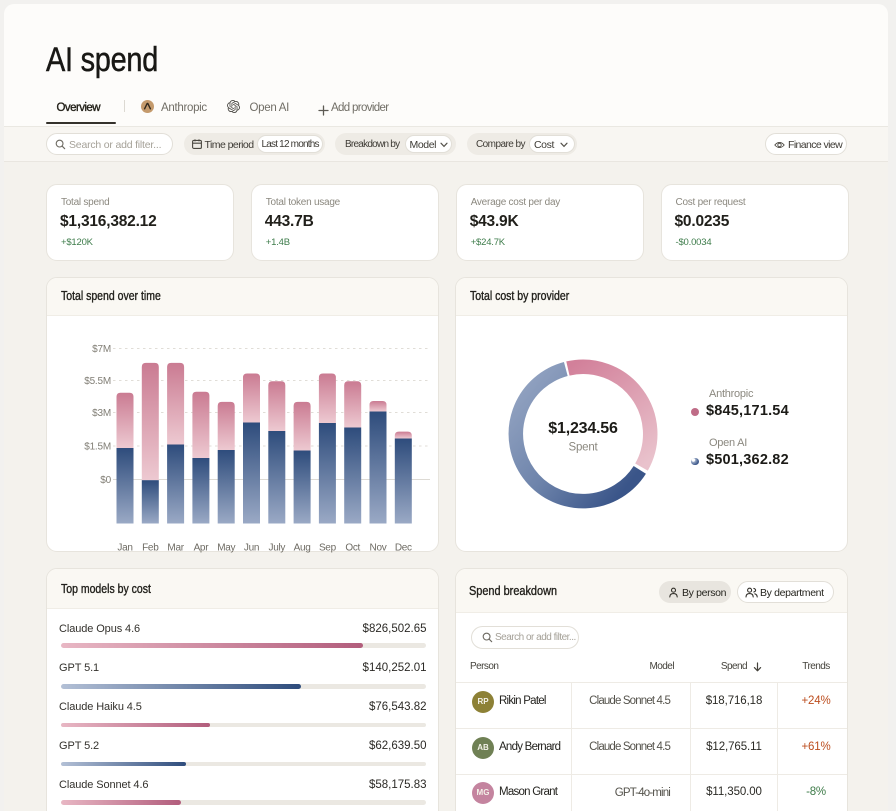  What do you see at coordinates (302, 548) in the screenshot?
I see `svg-text: Aug` at bounding box center [302, 548].